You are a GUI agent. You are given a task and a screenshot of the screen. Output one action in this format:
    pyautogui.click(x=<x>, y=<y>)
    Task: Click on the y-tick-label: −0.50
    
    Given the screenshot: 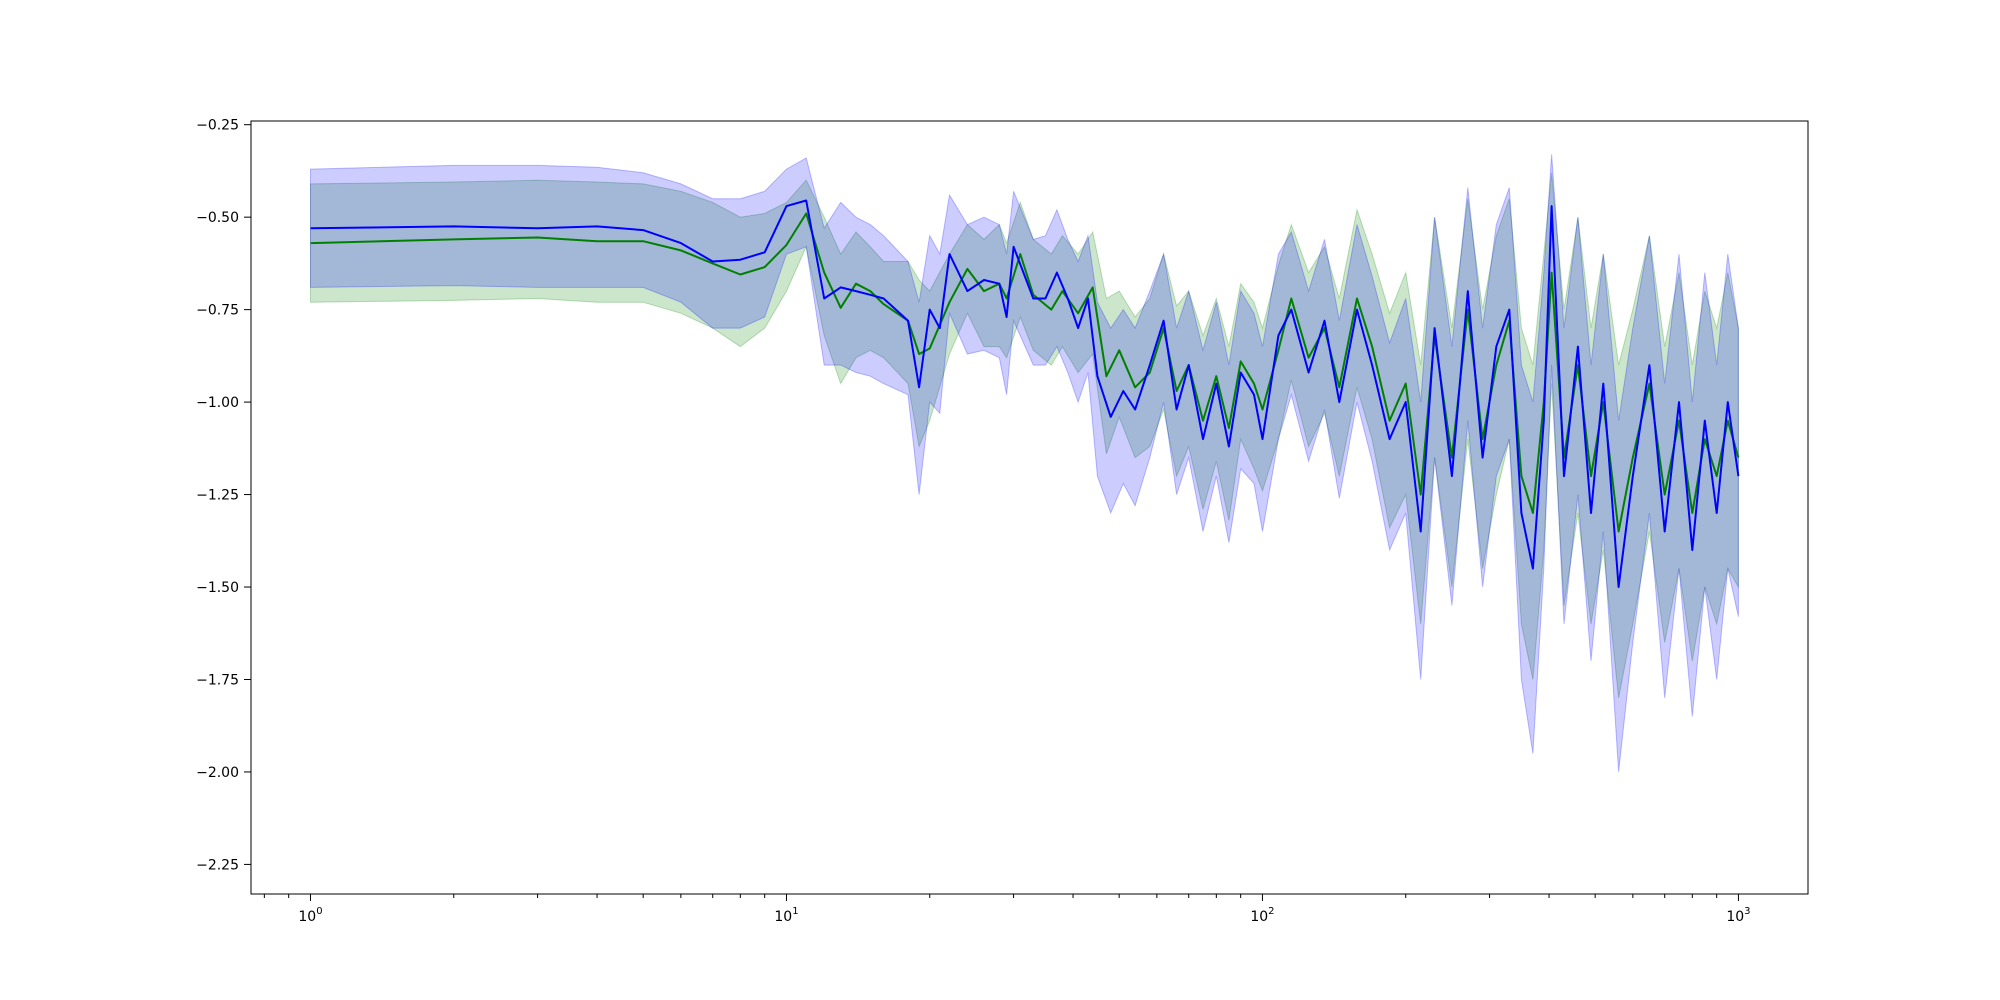 What is the action you would take?
    pyautogui.click(x=217, y=218)
    